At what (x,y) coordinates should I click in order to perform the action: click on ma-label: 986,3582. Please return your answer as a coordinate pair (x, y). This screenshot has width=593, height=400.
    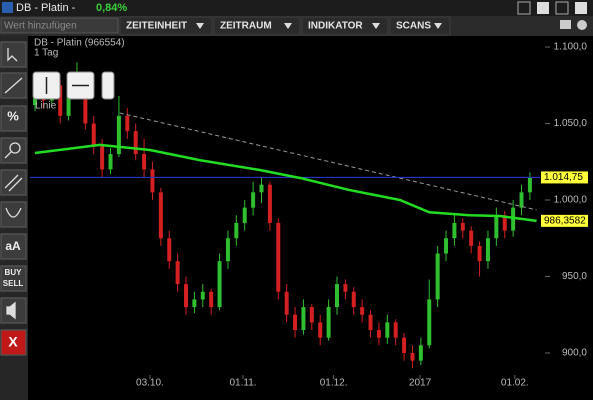
    Looking at the image, I should click on (565, 221).